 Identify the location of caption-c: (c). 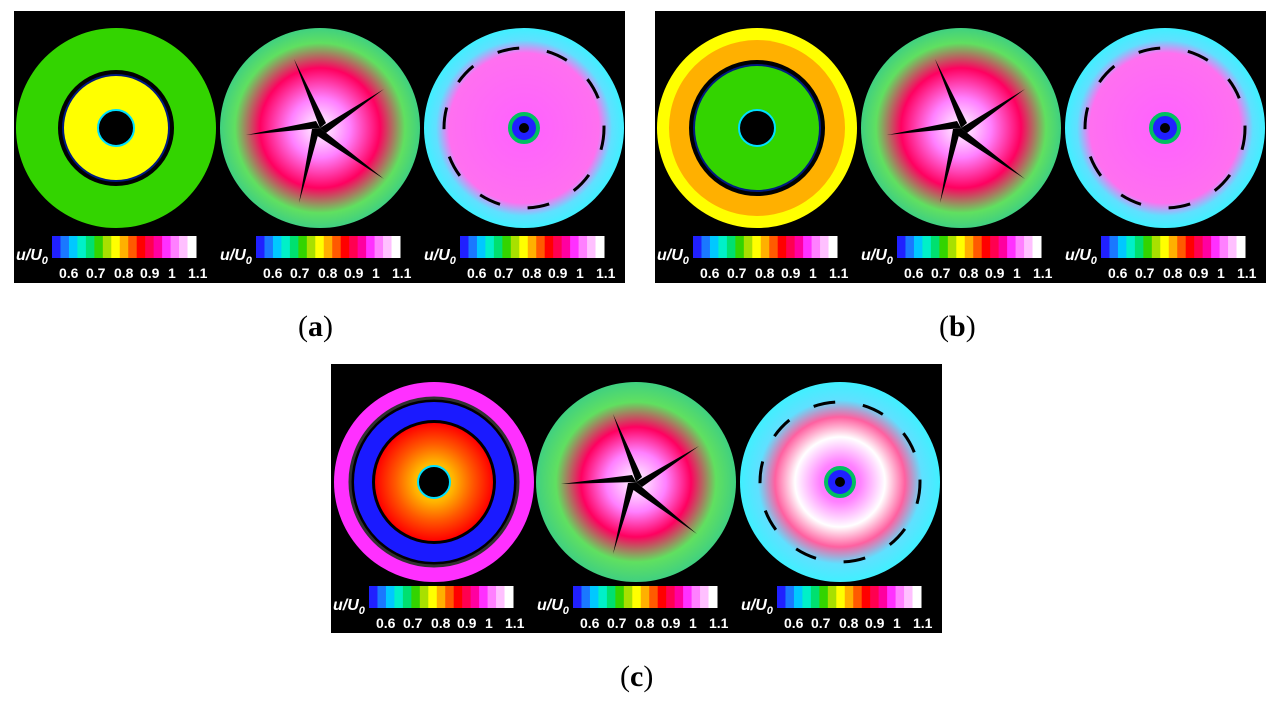
(637, 676).